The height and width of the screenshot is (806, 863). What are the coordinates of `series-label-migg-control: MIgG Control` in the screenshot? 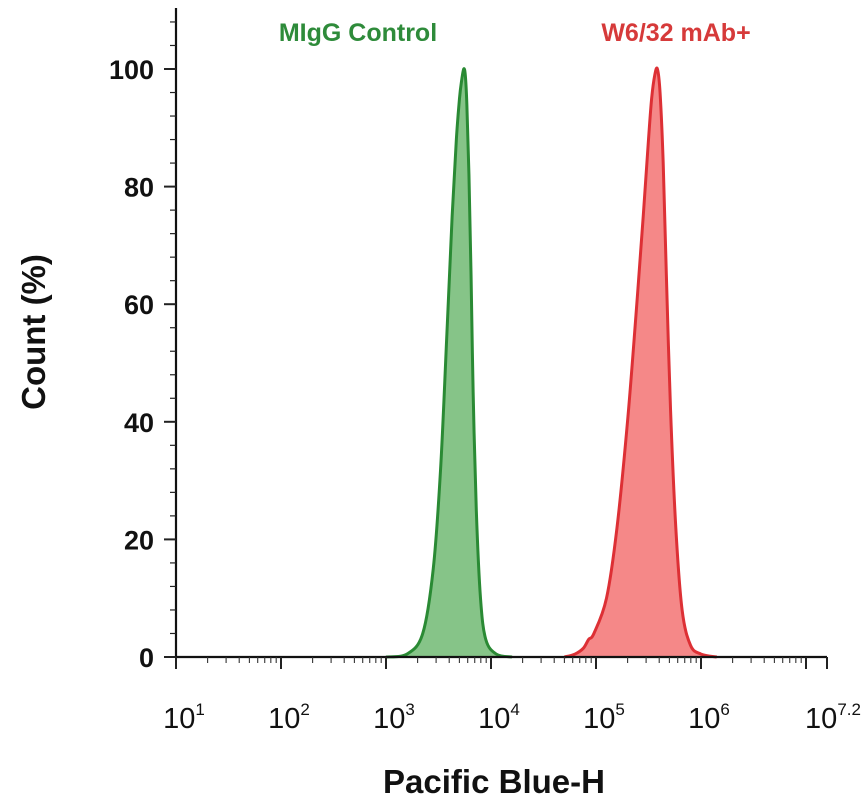 It's located at (358, 33).